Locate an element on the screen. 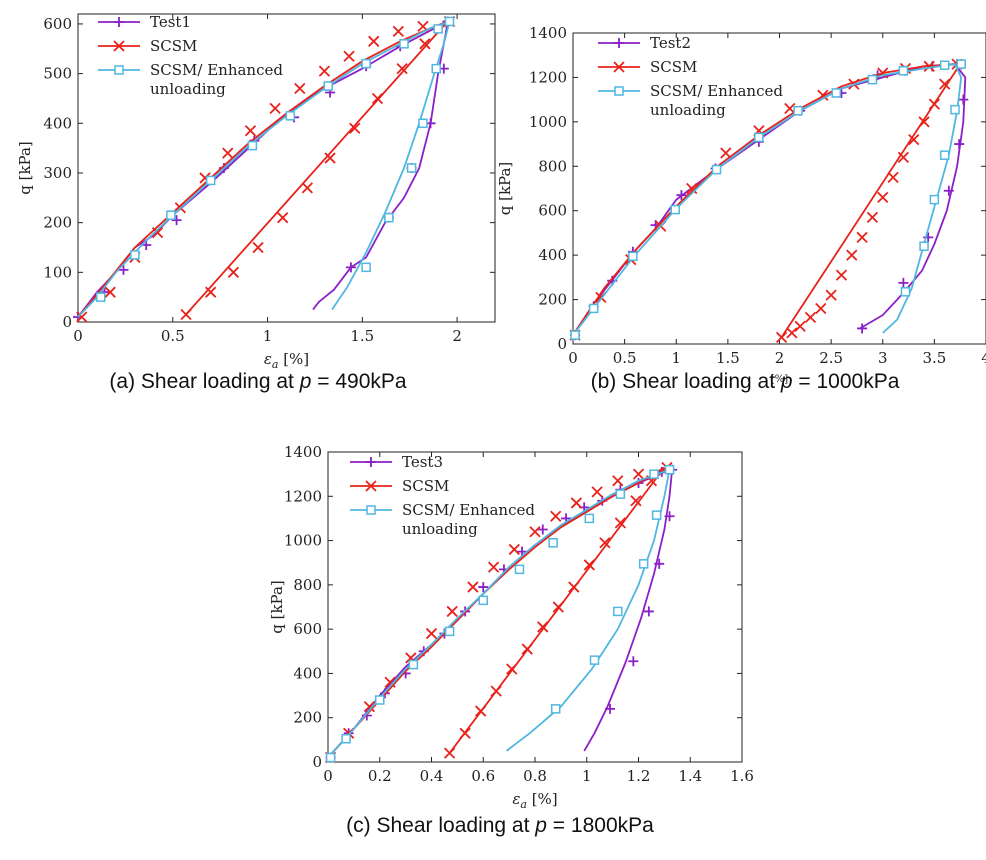  y-tick-label: 500 is located at coordinates (57, 74).